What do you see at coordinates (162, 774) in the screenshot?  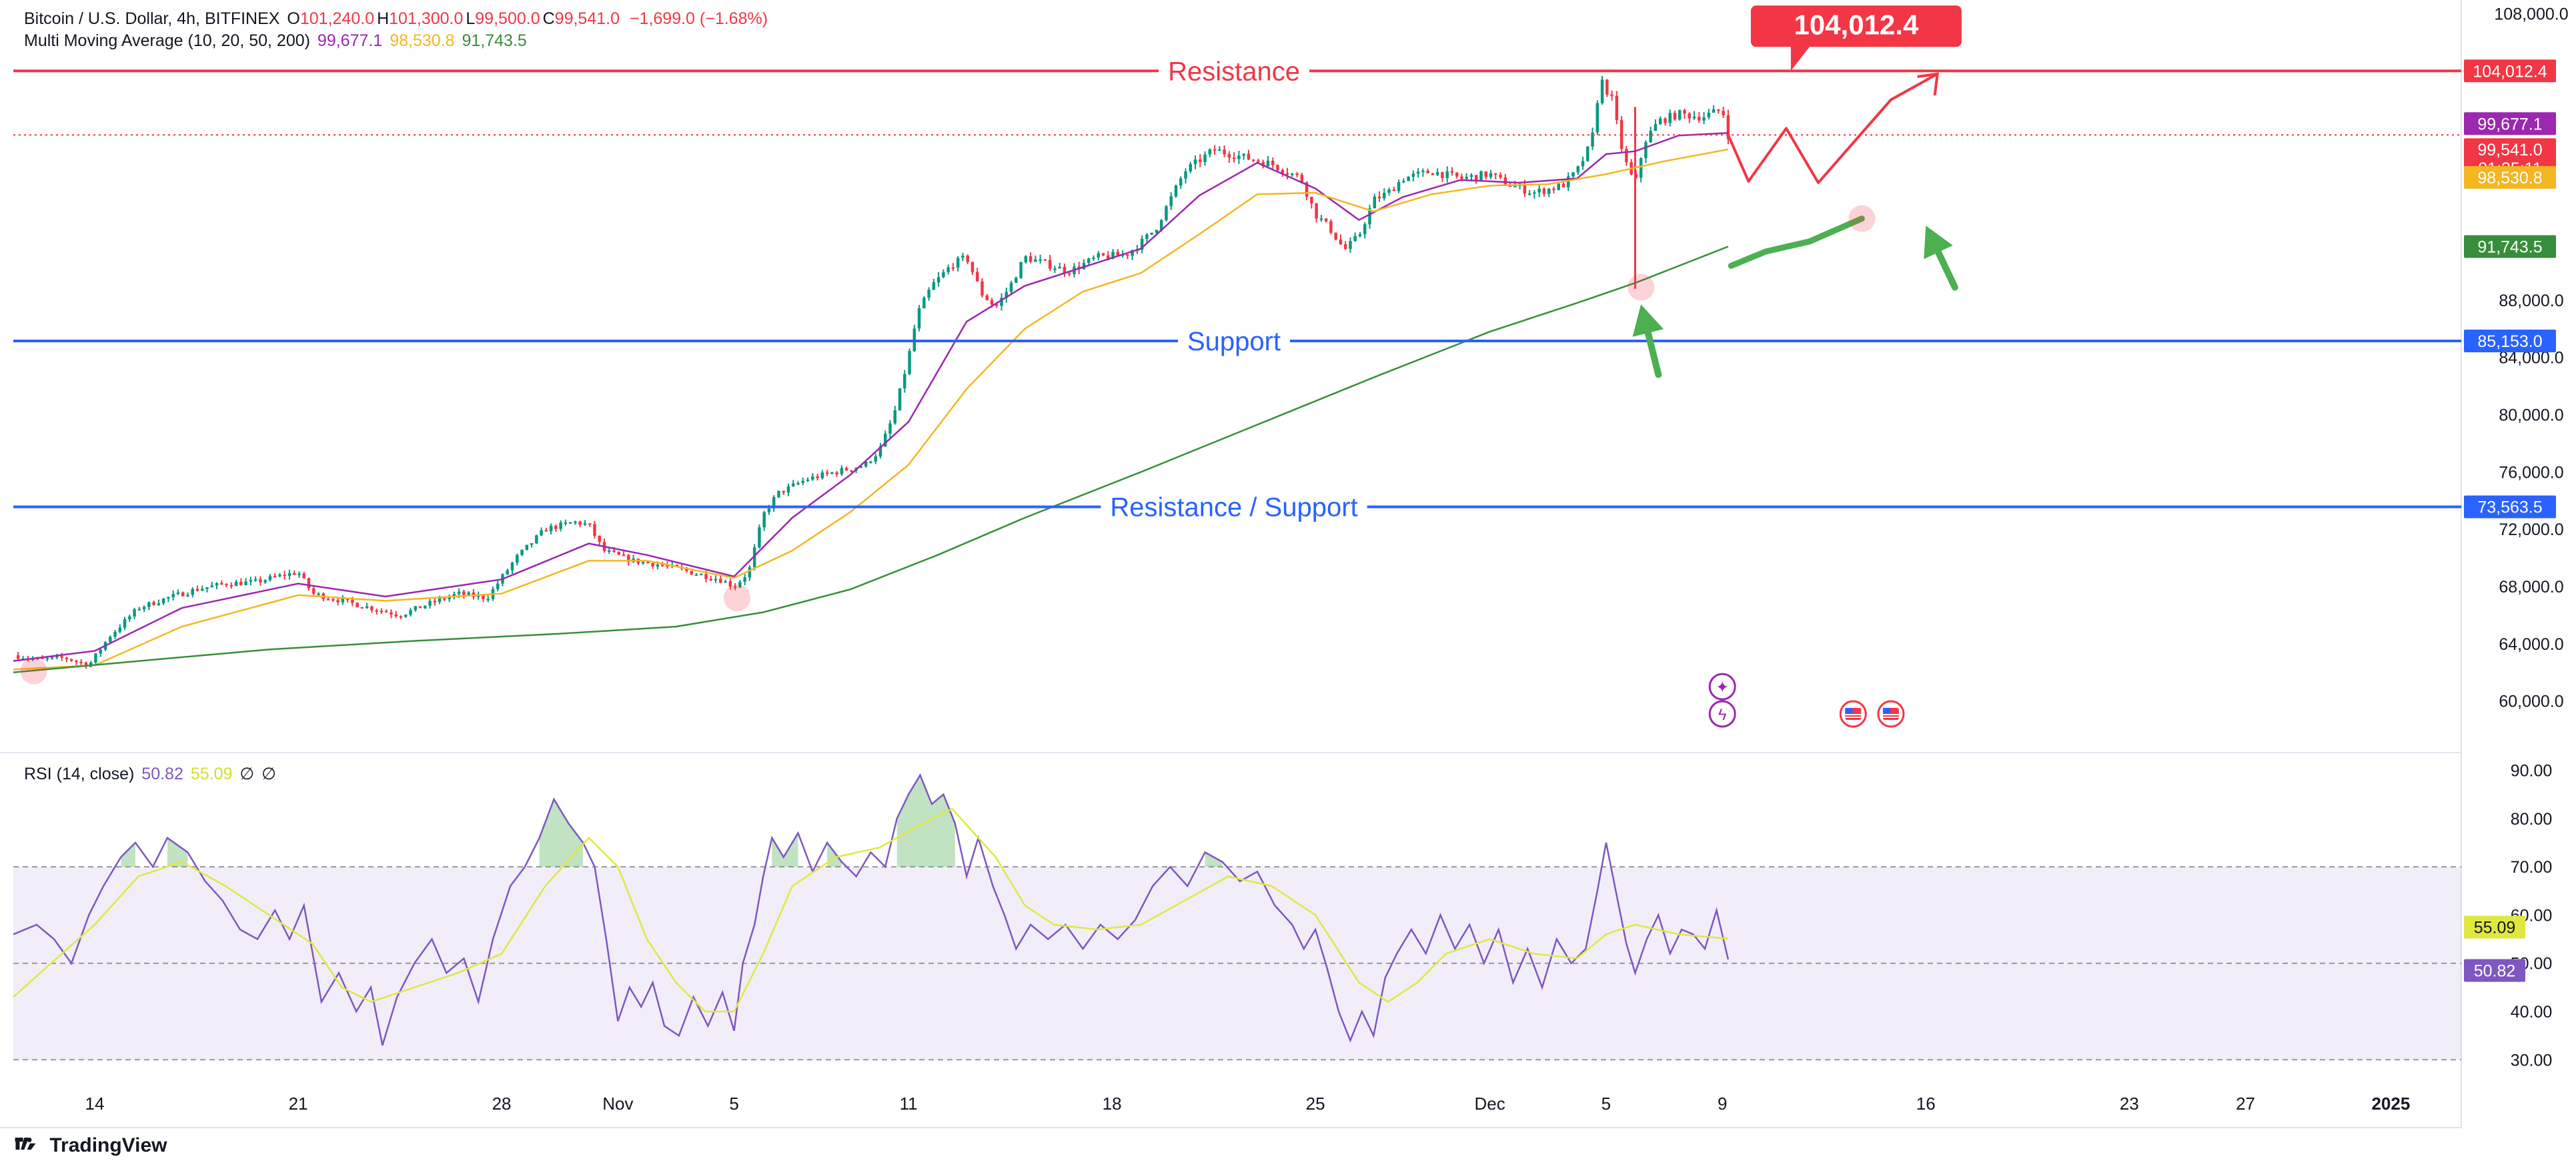 I see `rsi-value: 50.82` at bounding box center [162, 774].